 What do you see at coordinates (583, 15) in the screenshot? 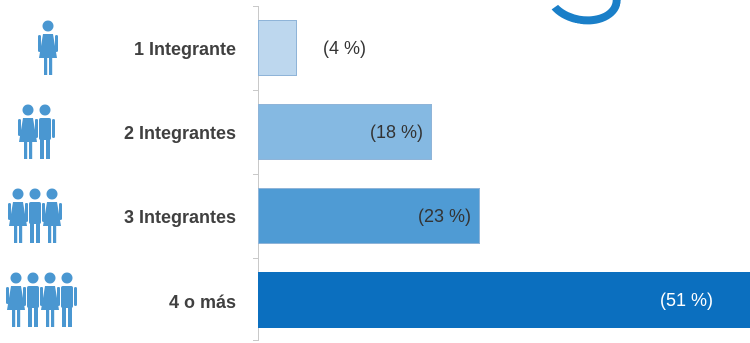
I see `partial-title-glyph` at bounding box center [583, 15].